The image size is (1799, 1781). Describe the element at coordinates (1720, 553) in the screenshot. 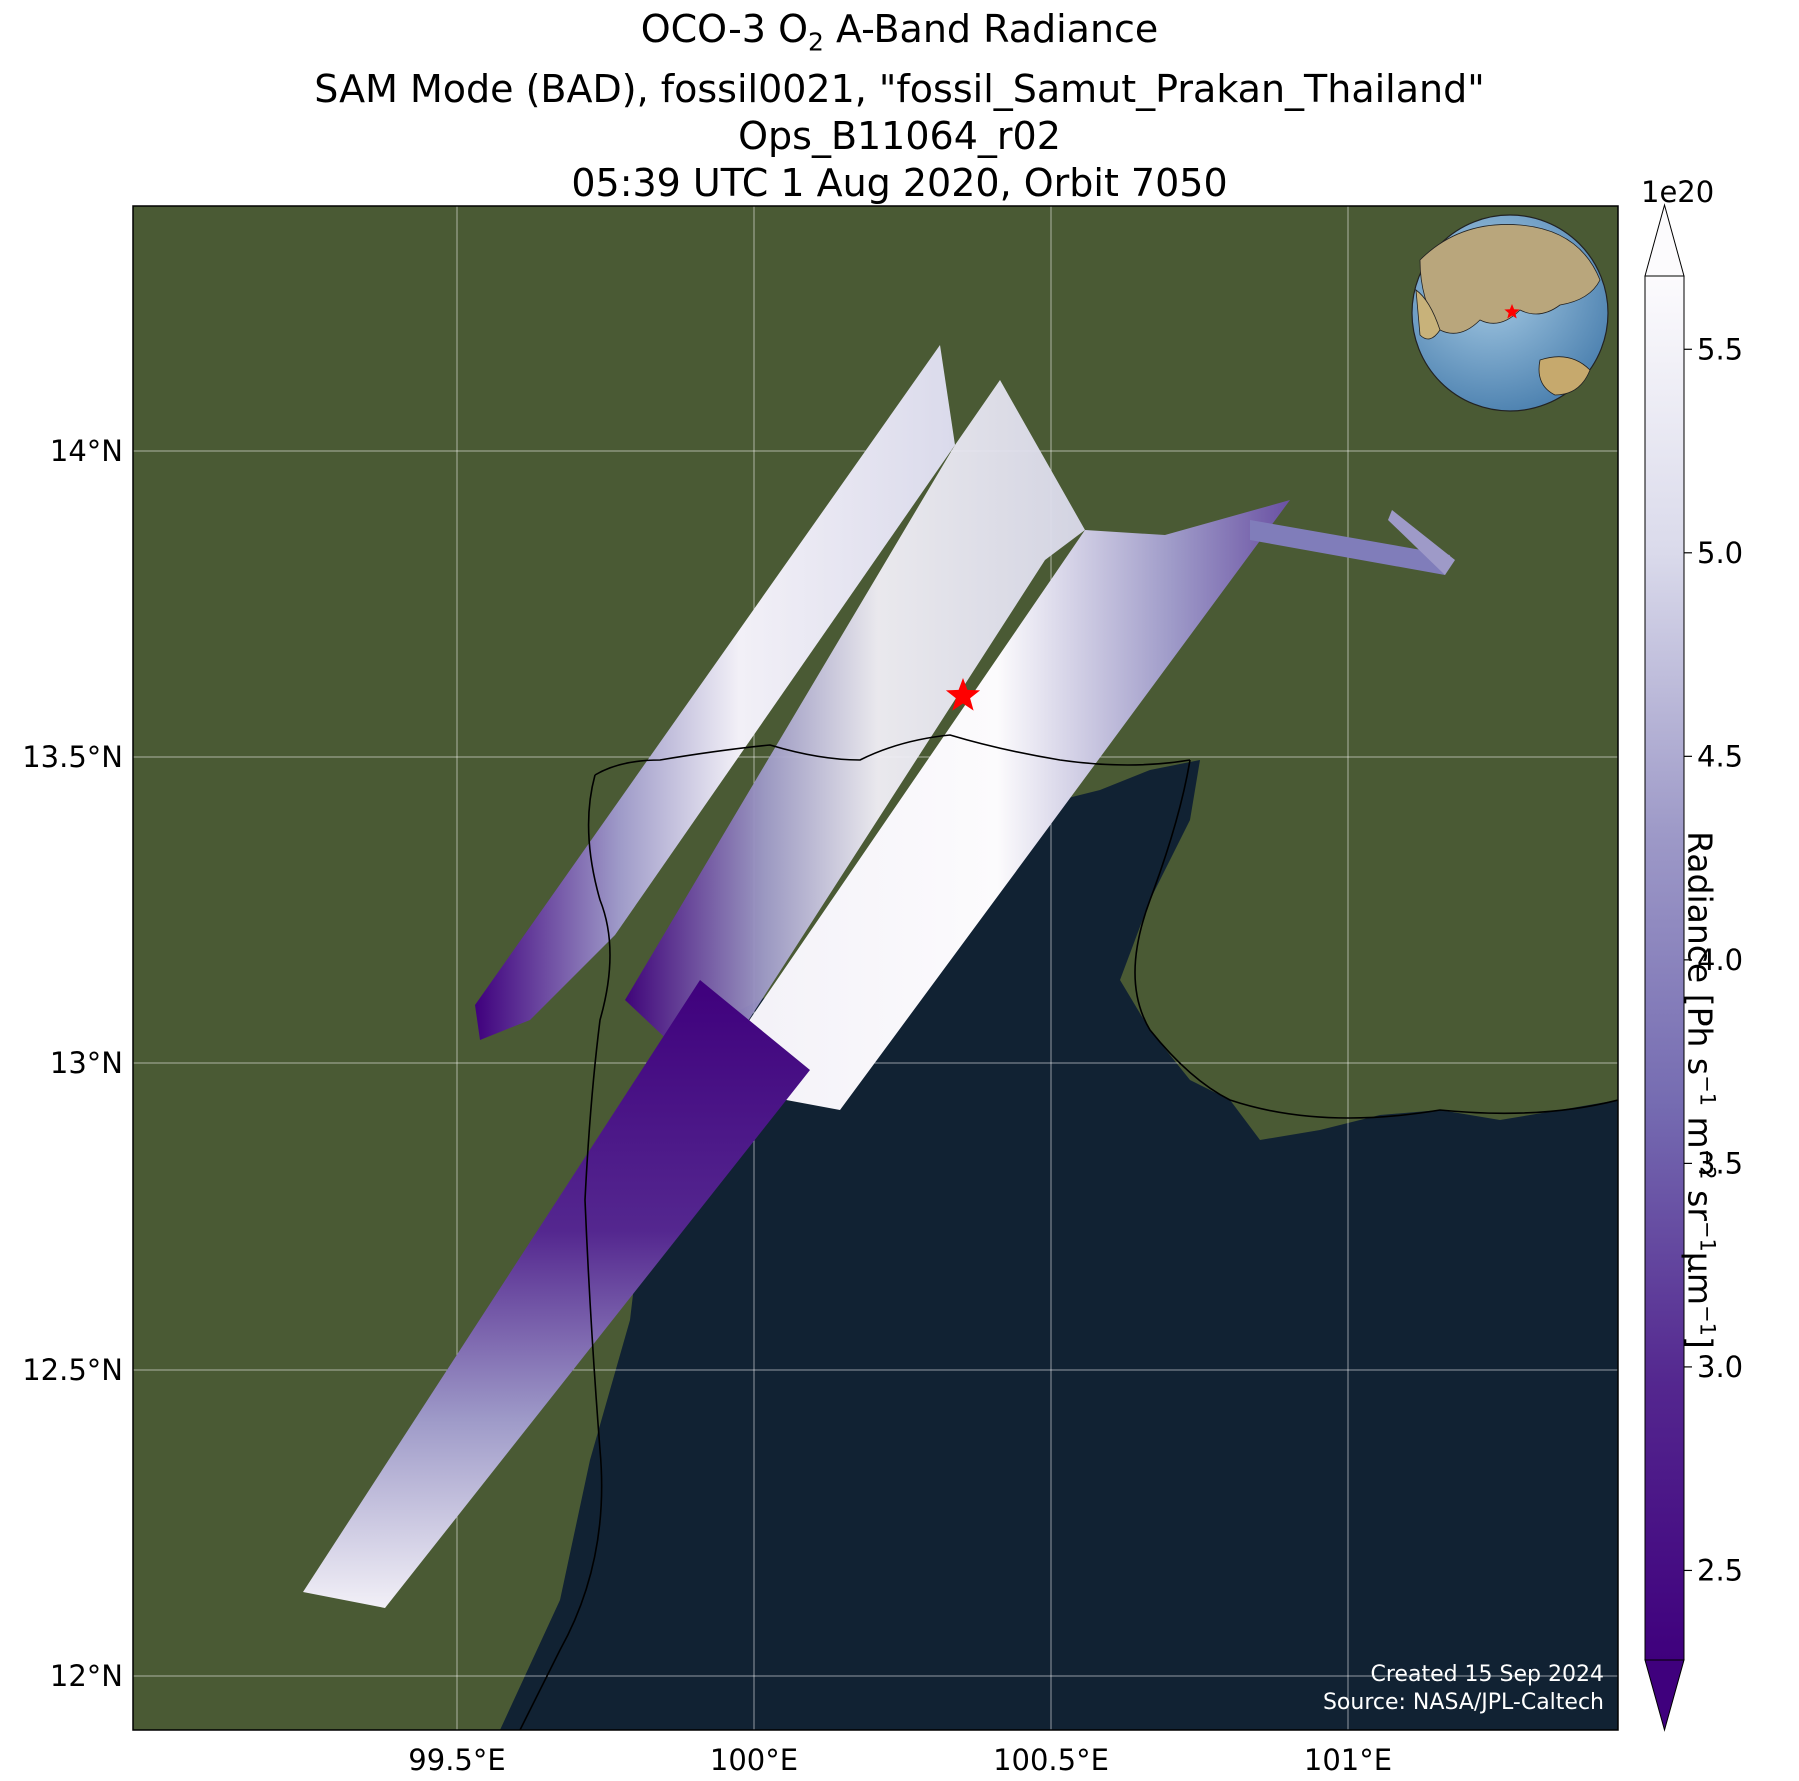

I see `colorbar-tick-label: 5.0` at that location.